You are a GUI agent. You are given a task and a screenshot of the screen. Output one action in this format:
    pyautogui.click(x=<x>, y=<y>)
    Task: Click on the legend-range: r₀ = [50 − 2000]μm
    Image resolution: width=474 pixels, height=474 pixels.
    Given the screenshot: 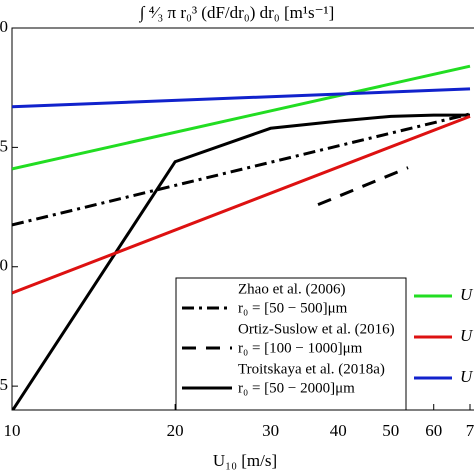 What is the action you would take?
    pyautogui.click(x=296, y=388)
    